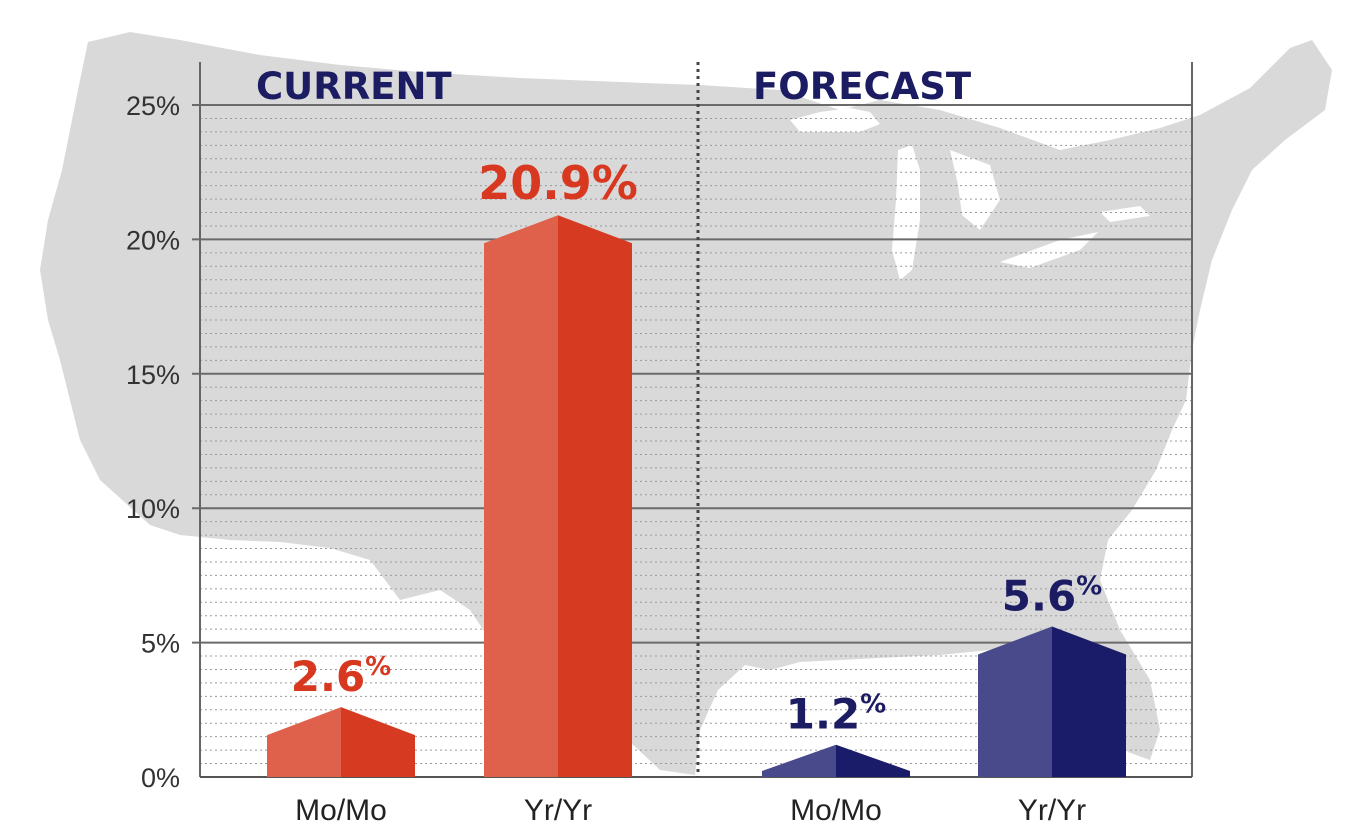 The width and height of the screenshot is (1368, 840). What do you see at coordinates (836, 714) in the screenshot?
I see `bar-value-label: 1.2%` at bounding box center [836, 714].